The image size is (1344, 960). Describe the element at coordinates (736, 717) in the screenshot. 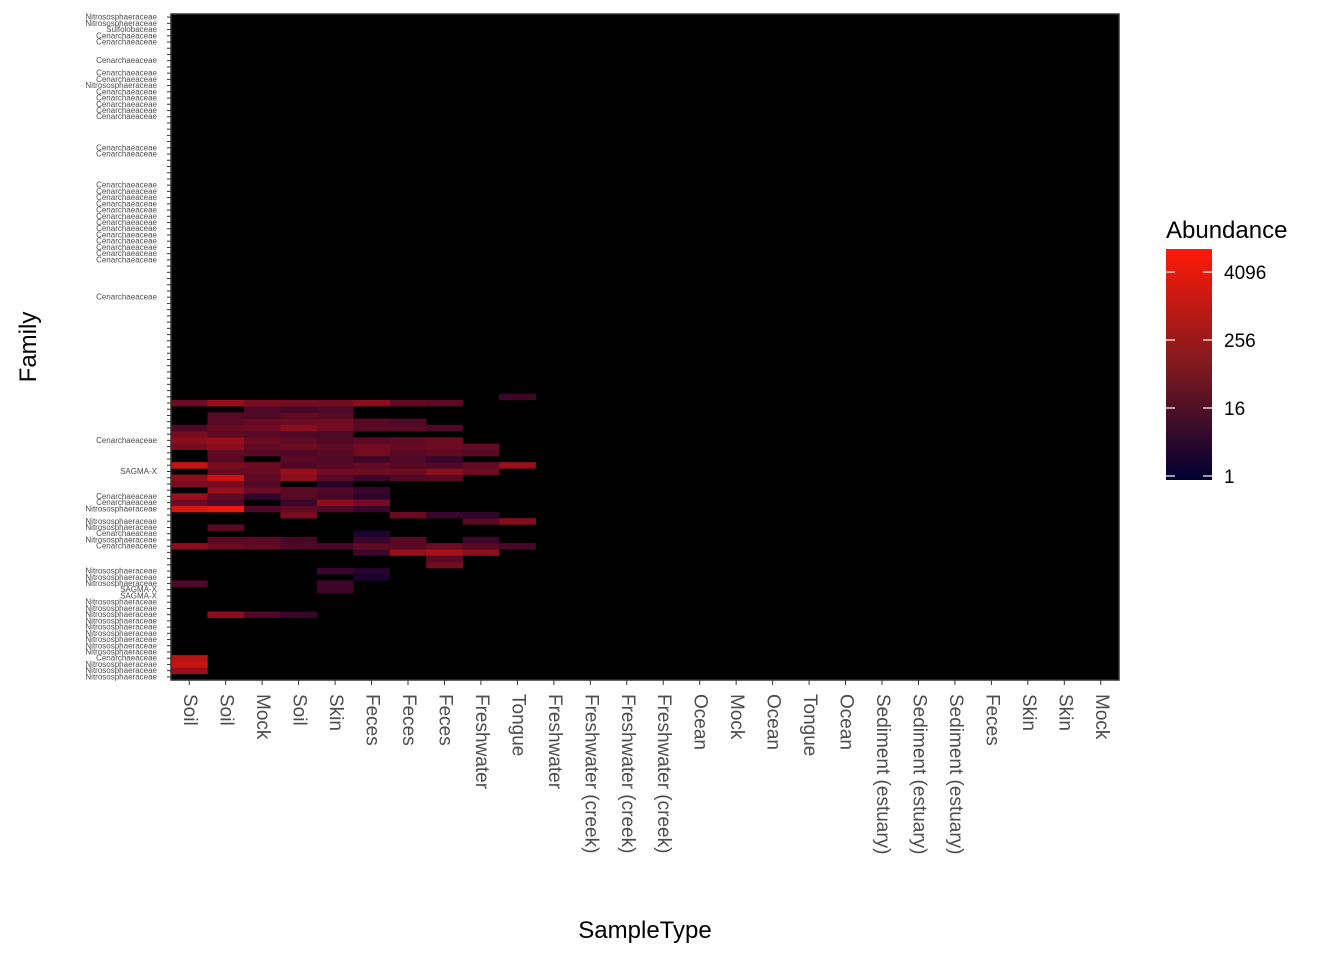

I see `x-tick-label: Mock` at that location.